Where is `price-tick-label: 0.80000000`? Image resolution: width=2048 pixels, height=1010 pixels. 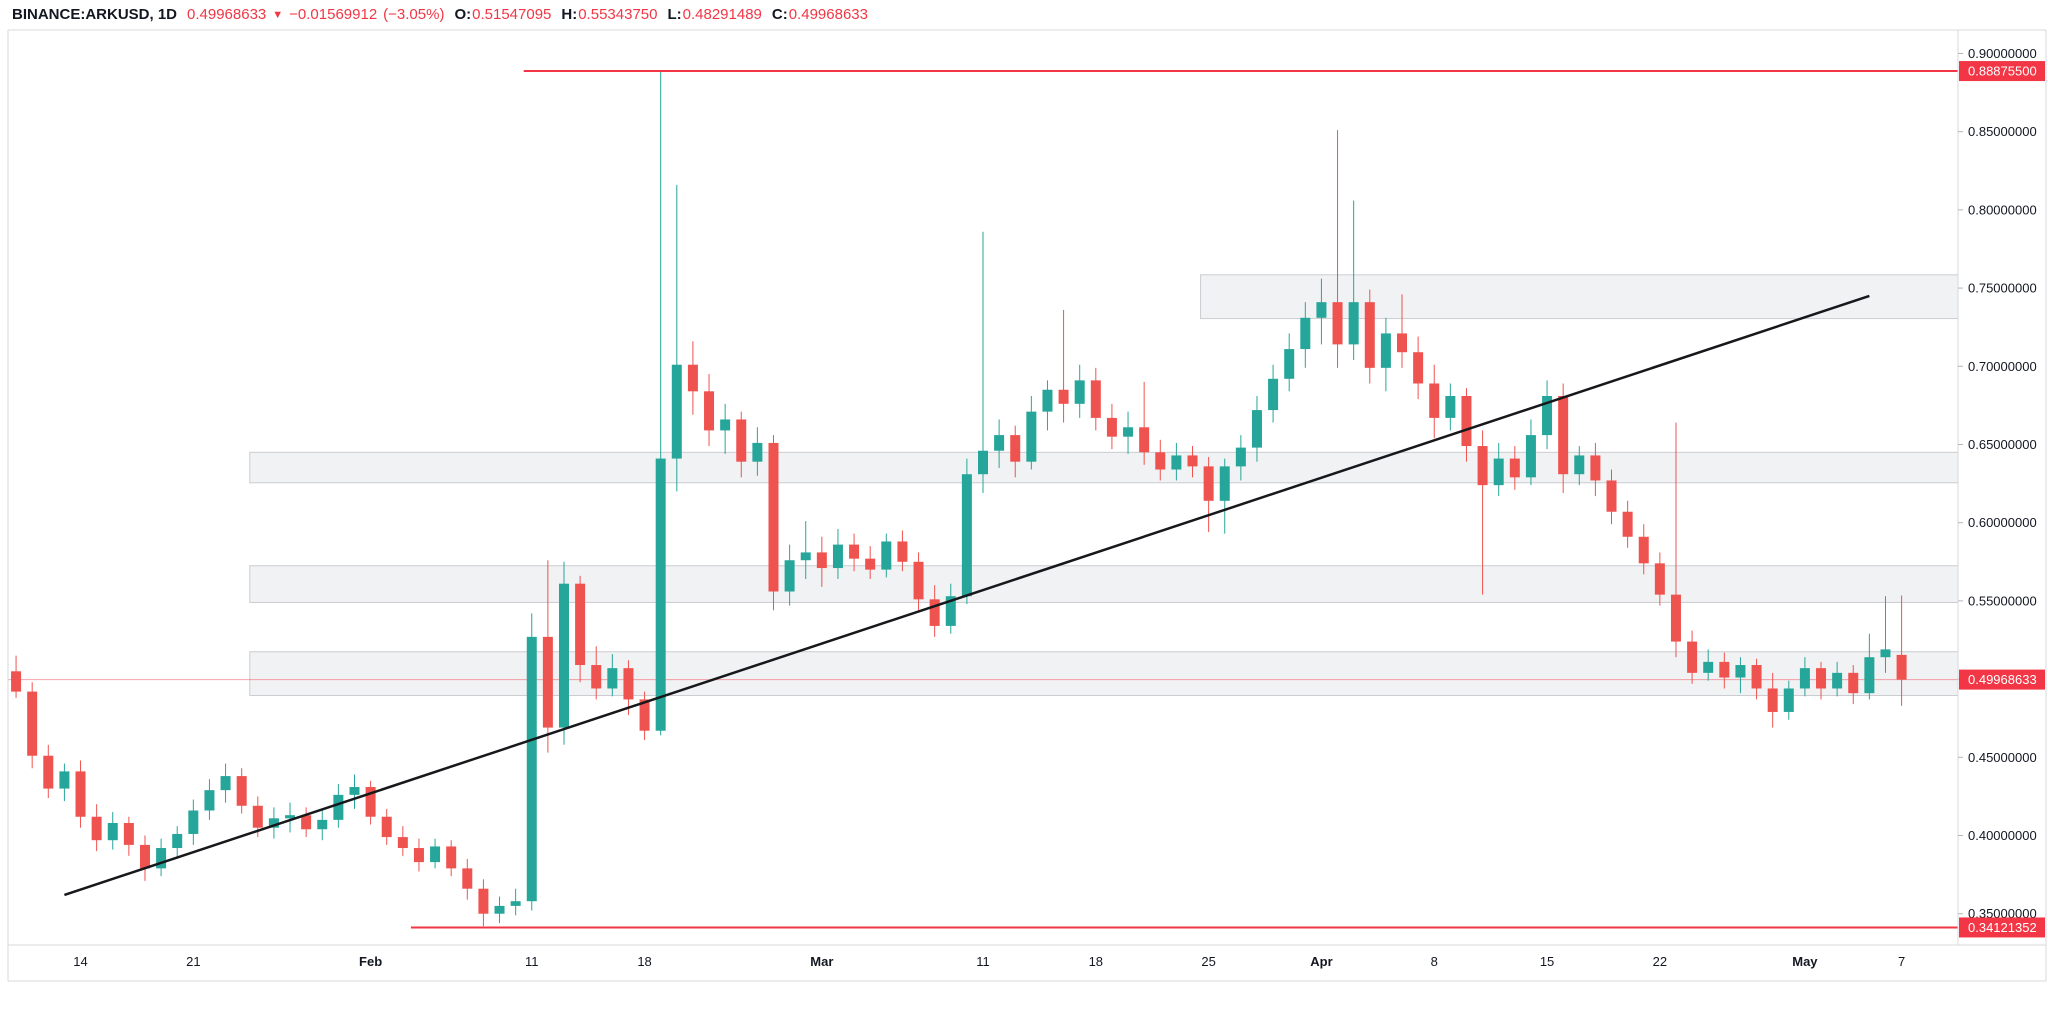
price-tick-label: 0.80000000 is located at coordinates (2002, 209).